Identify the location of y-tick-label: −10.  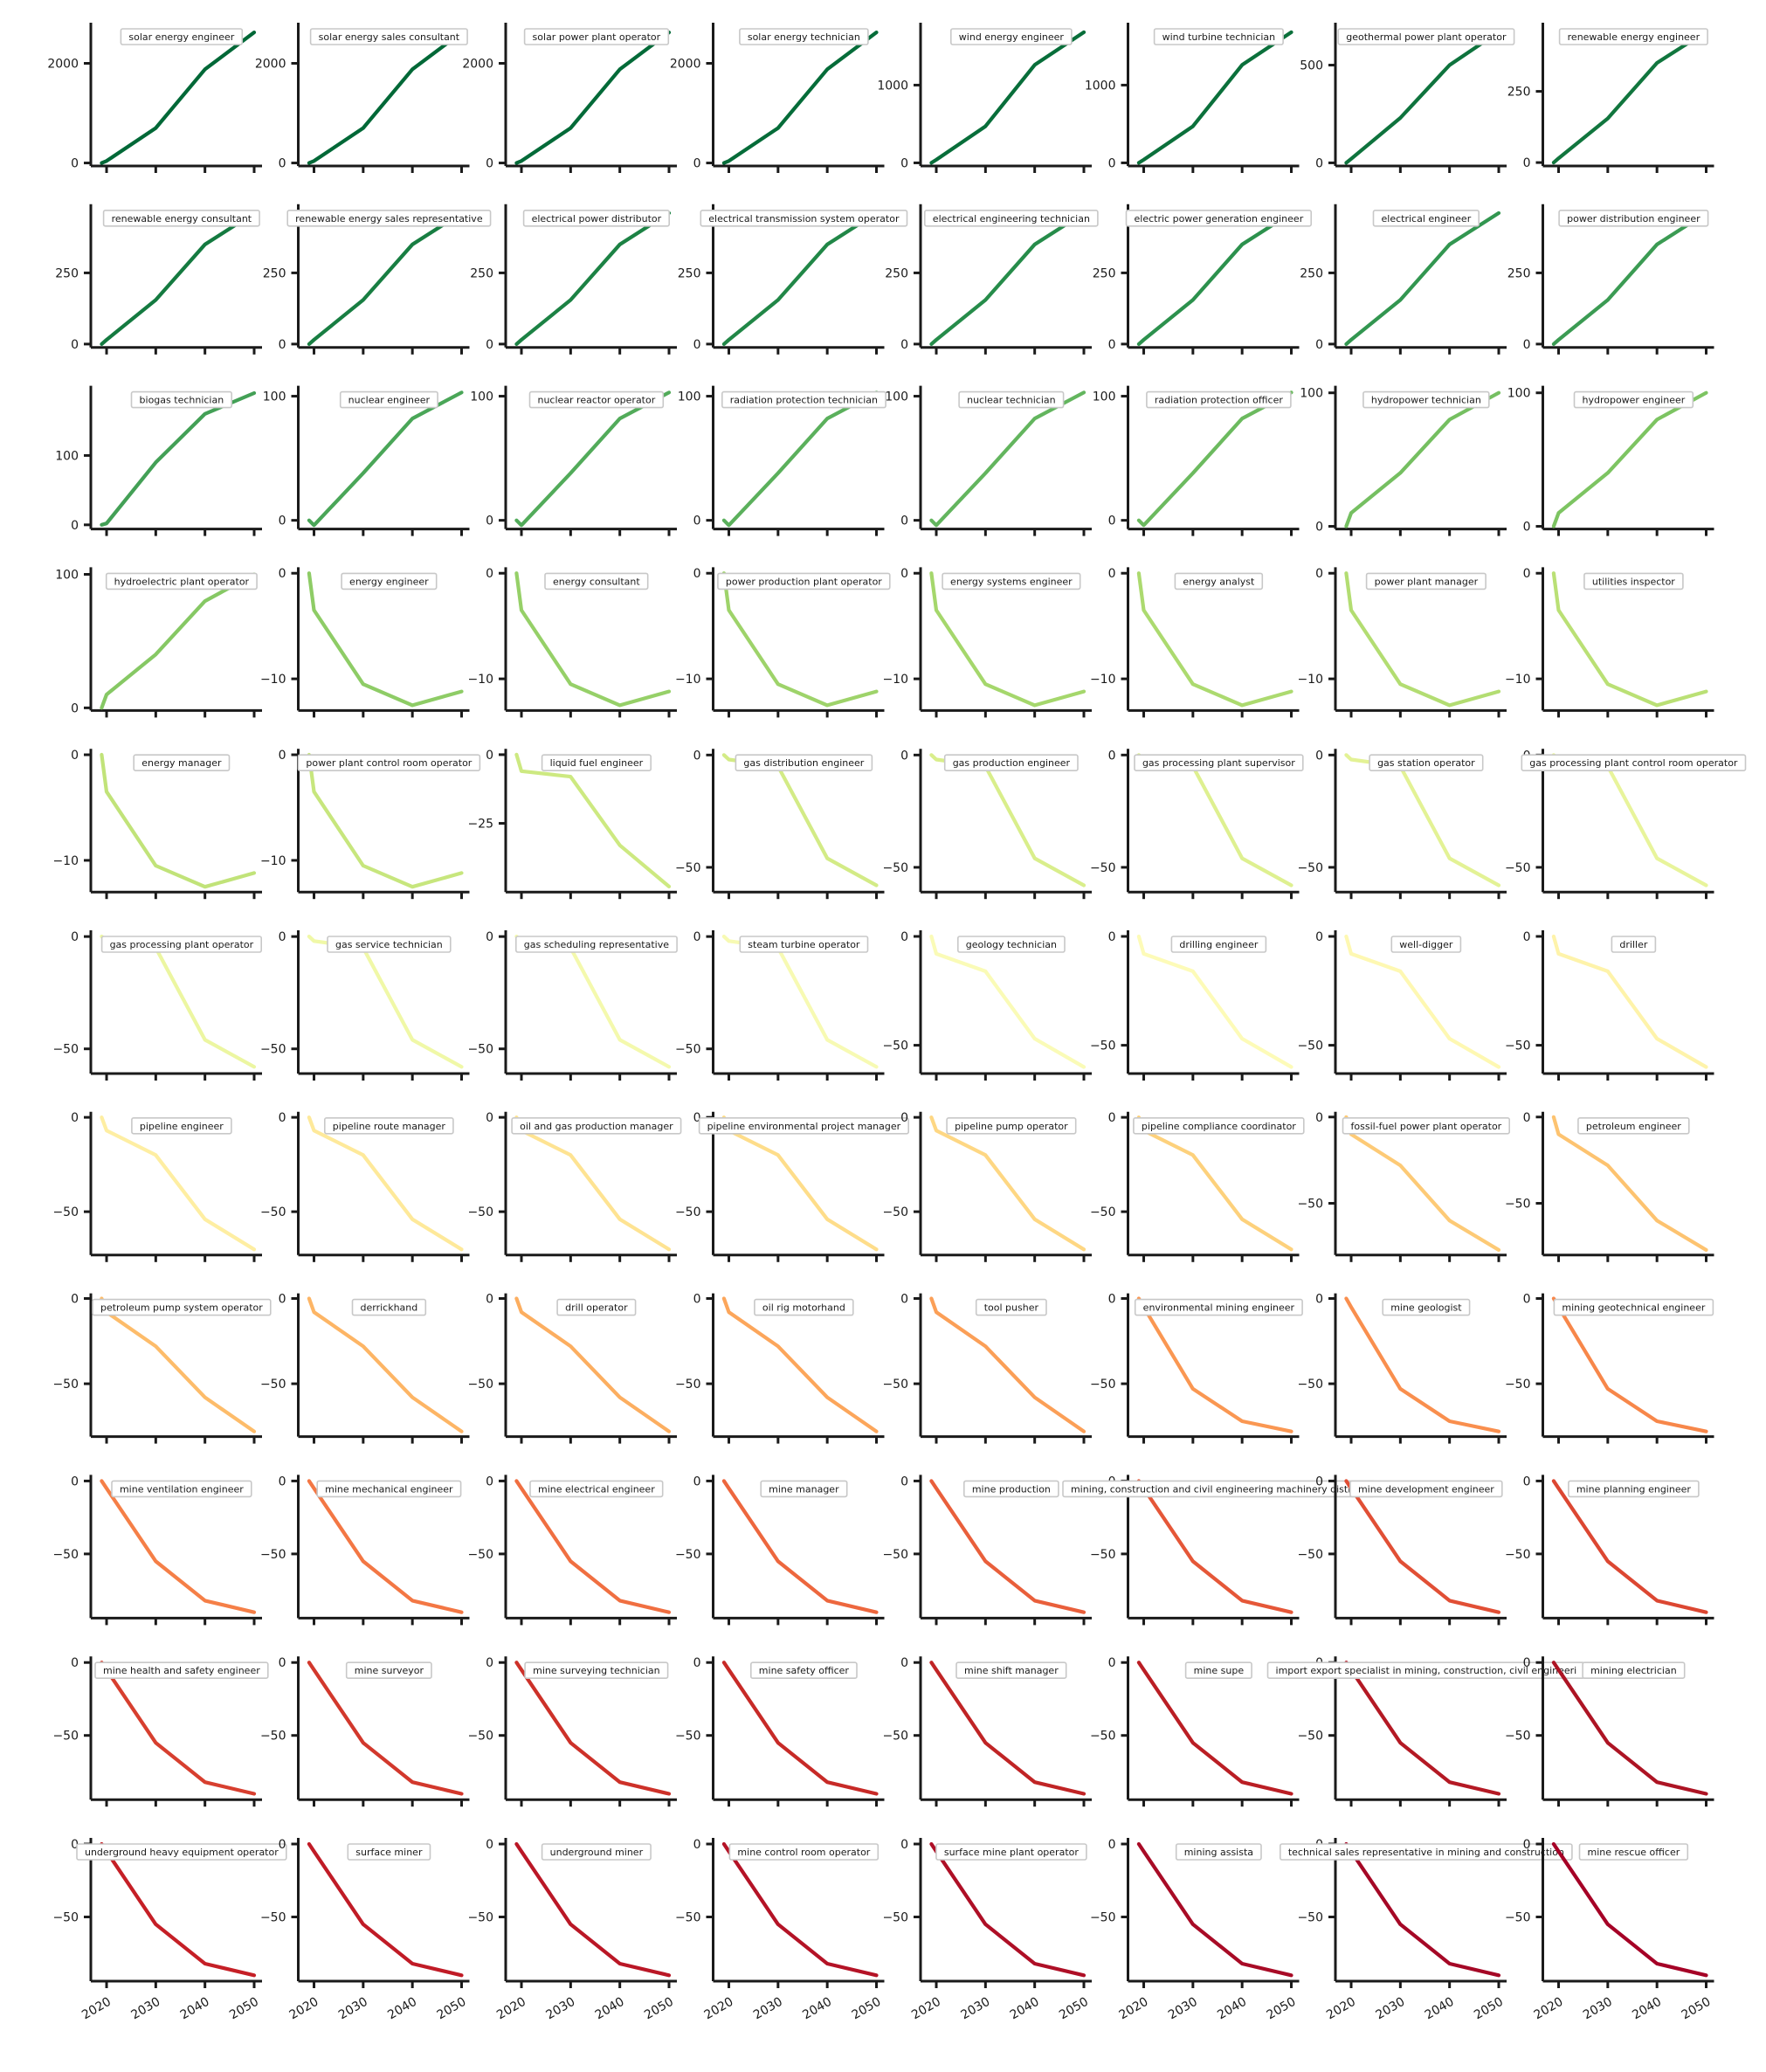
(1518, 680).